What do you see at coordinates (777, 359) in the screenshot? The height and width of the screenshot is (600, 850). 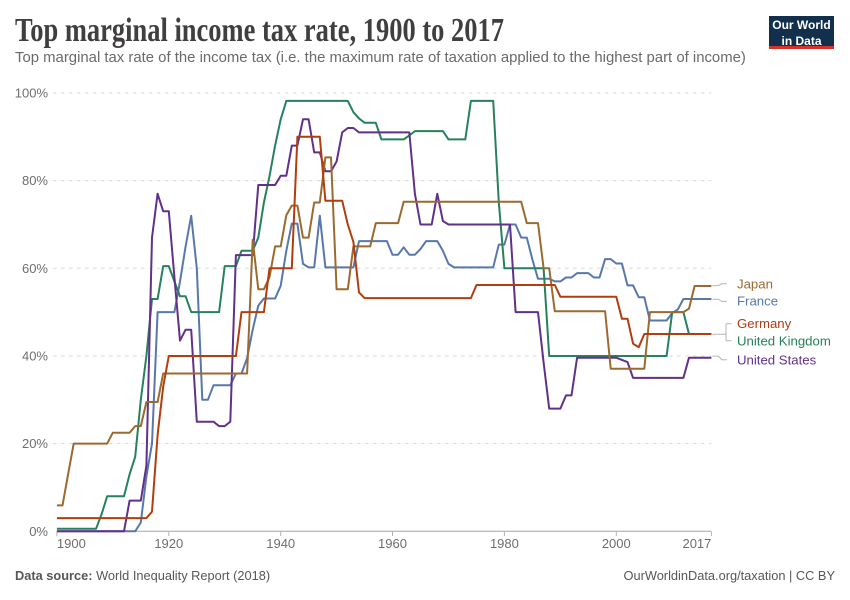 I see `svg-text: United States` at bounding box center [777, 359].